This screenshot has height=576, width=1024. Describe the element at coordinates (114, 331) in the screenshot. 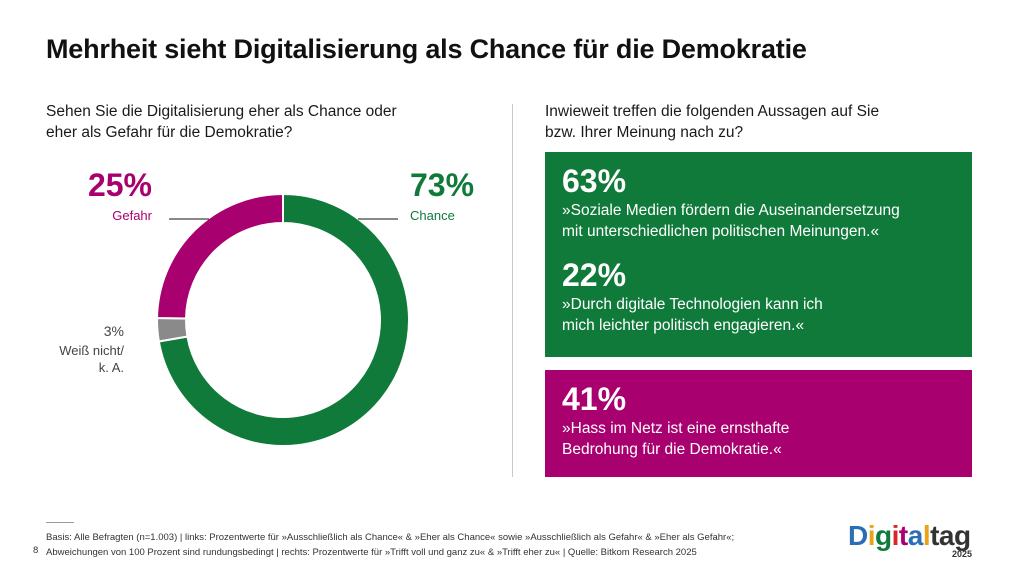

I see `unknown-percentage: 3%` at that location.